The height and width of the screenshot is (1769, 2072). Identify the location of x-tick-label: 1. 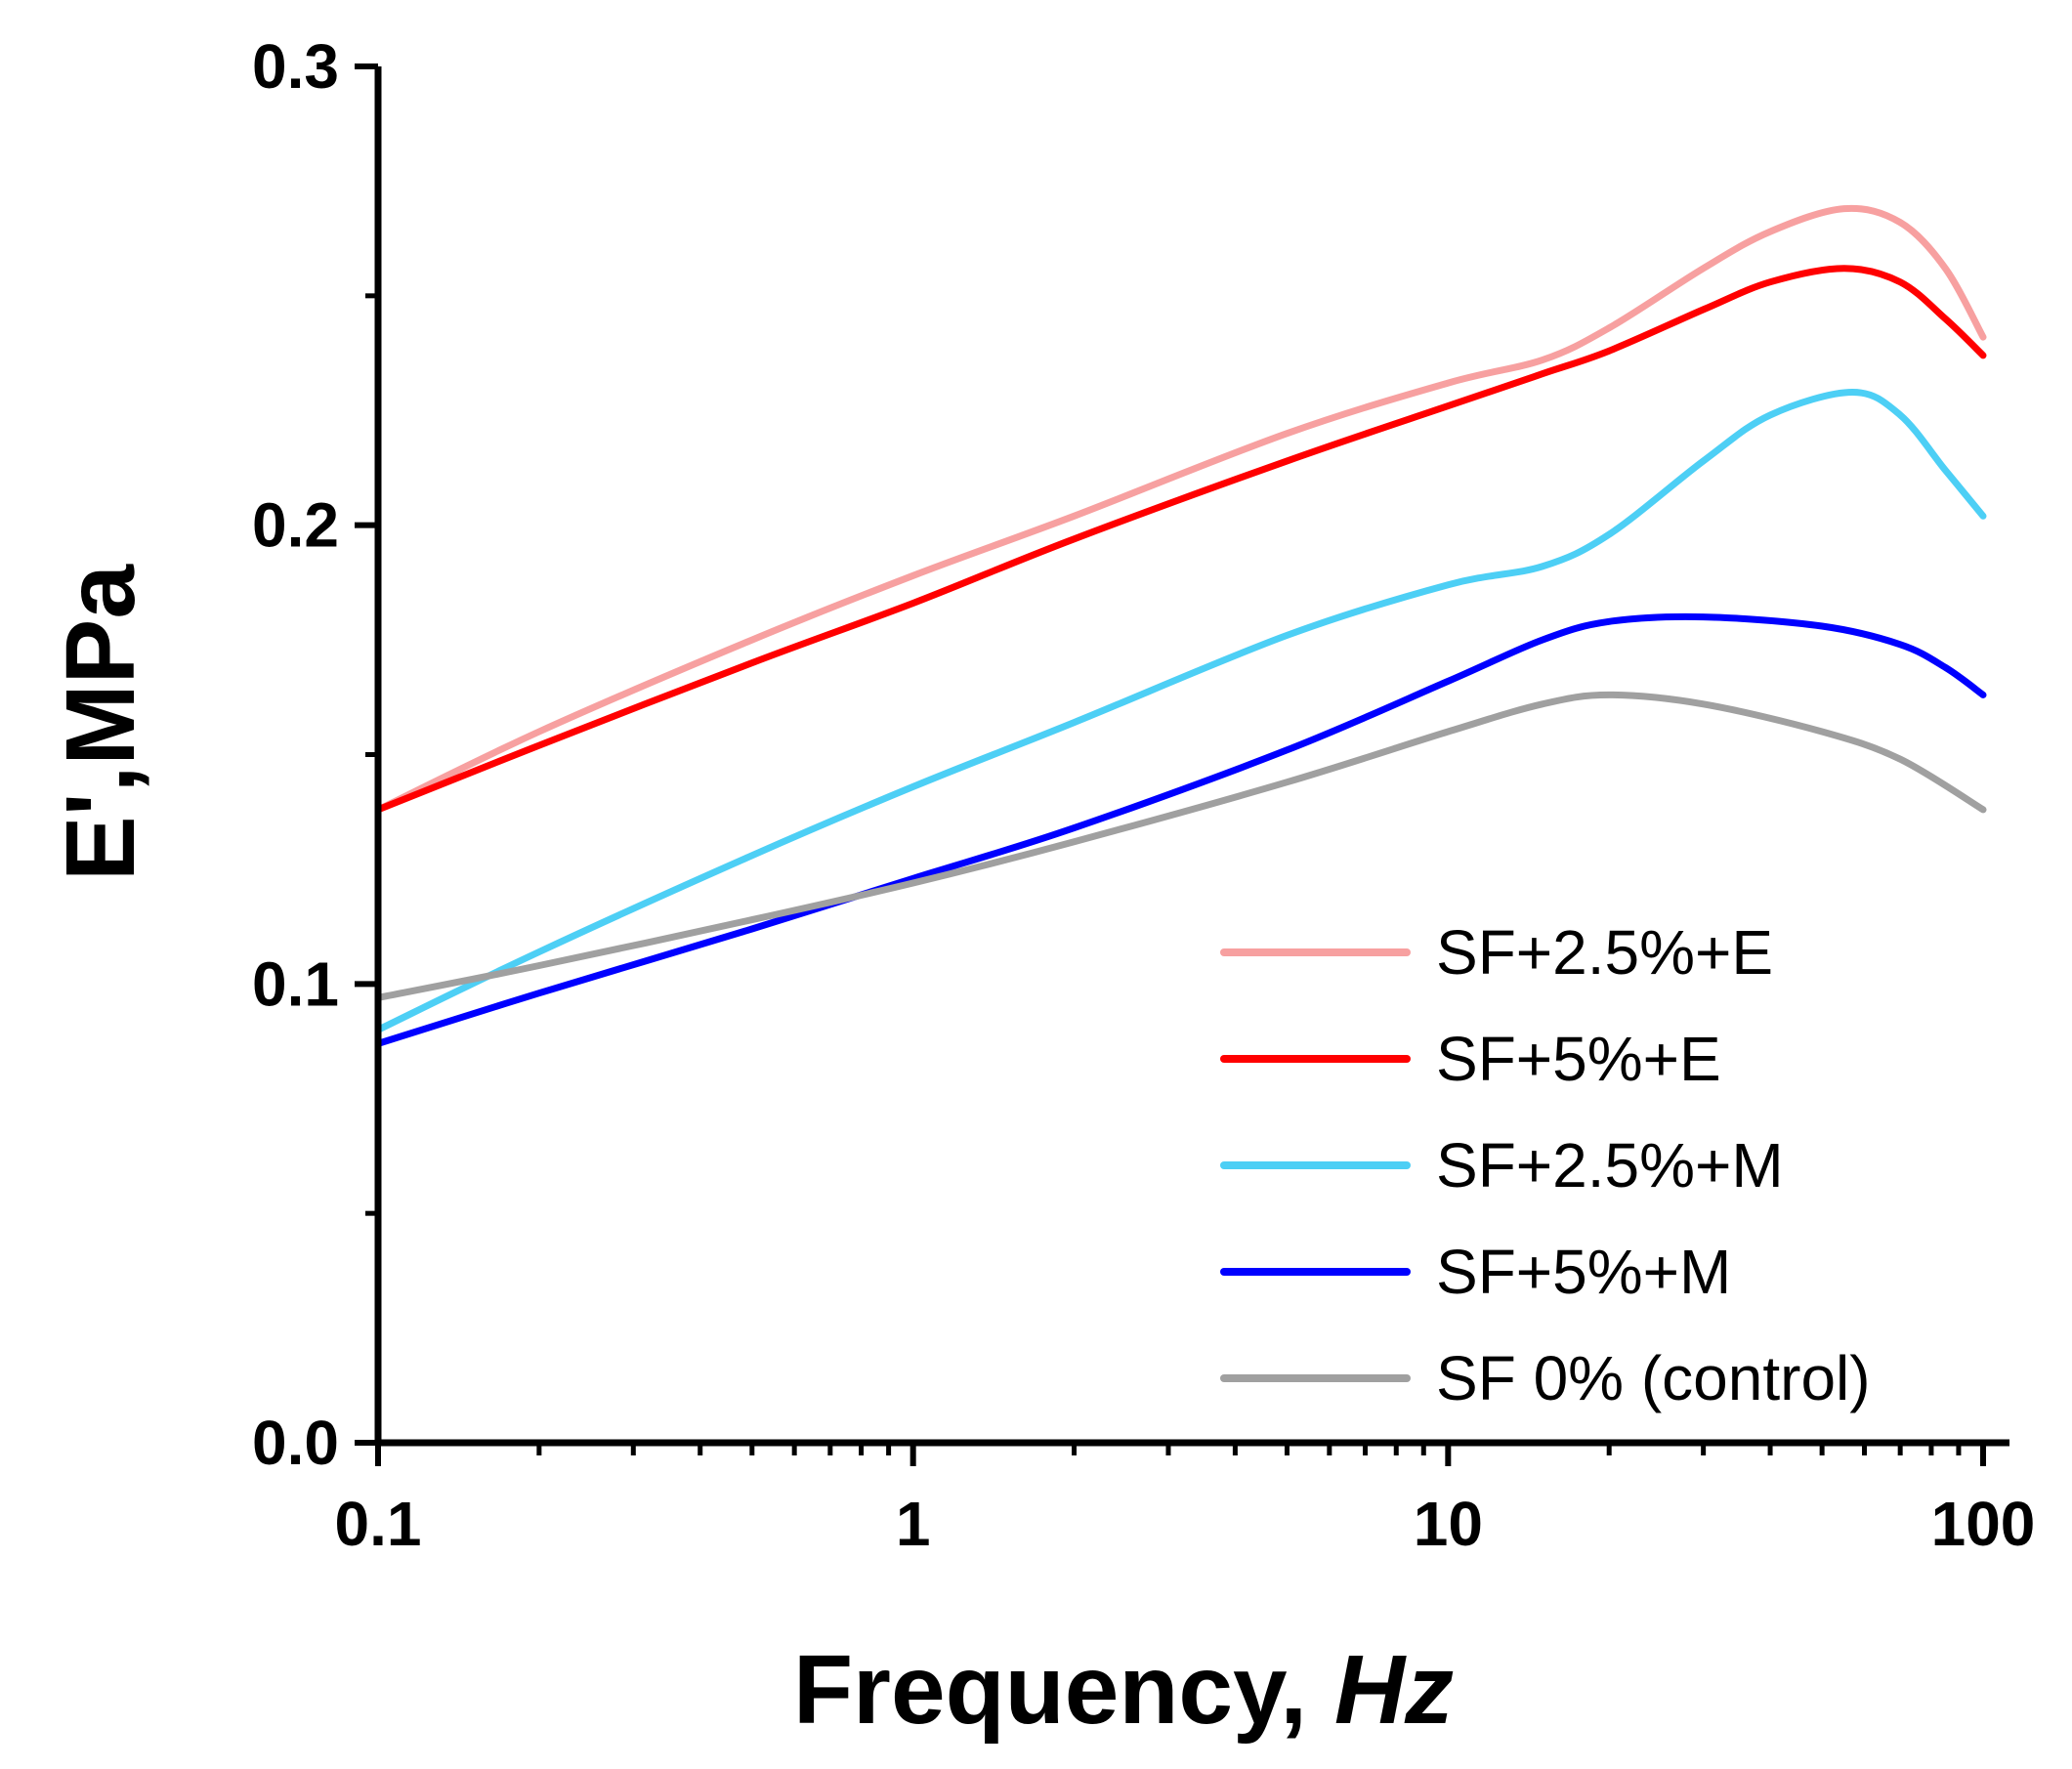
(913, 1524).